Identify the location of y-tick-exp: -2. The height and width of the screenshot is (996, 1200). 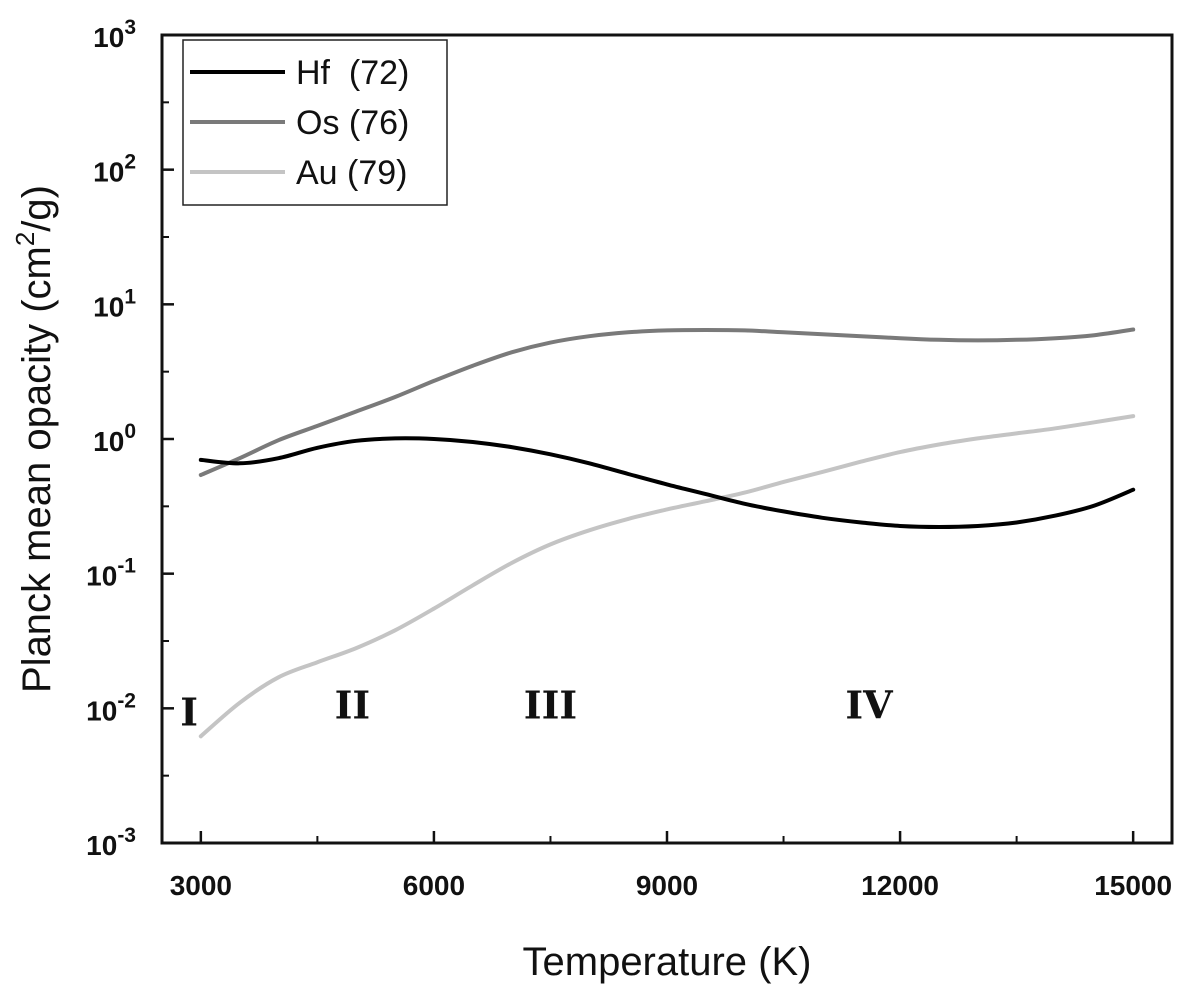
(126, 700).